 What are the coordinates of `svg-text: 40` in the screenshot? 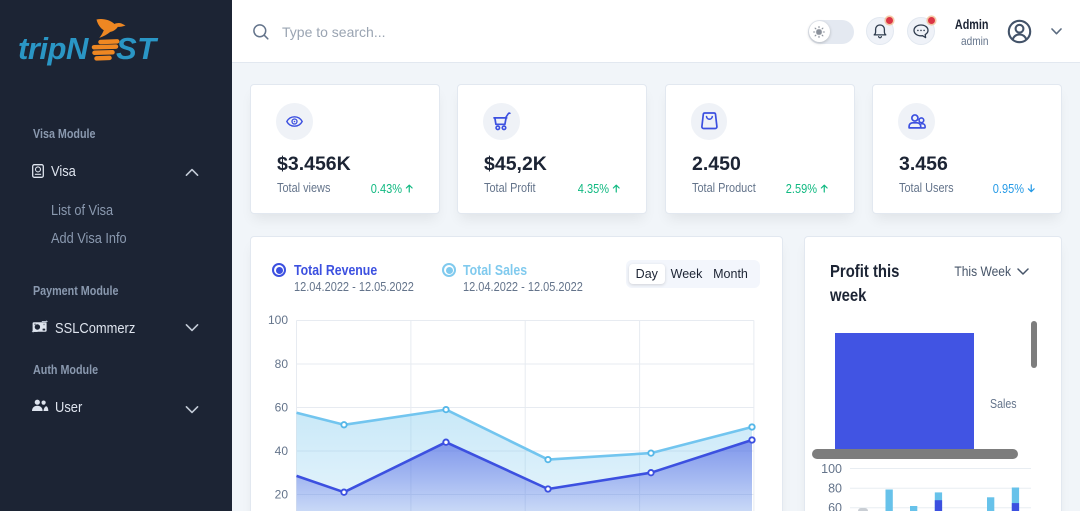 It's located at (282, 451).